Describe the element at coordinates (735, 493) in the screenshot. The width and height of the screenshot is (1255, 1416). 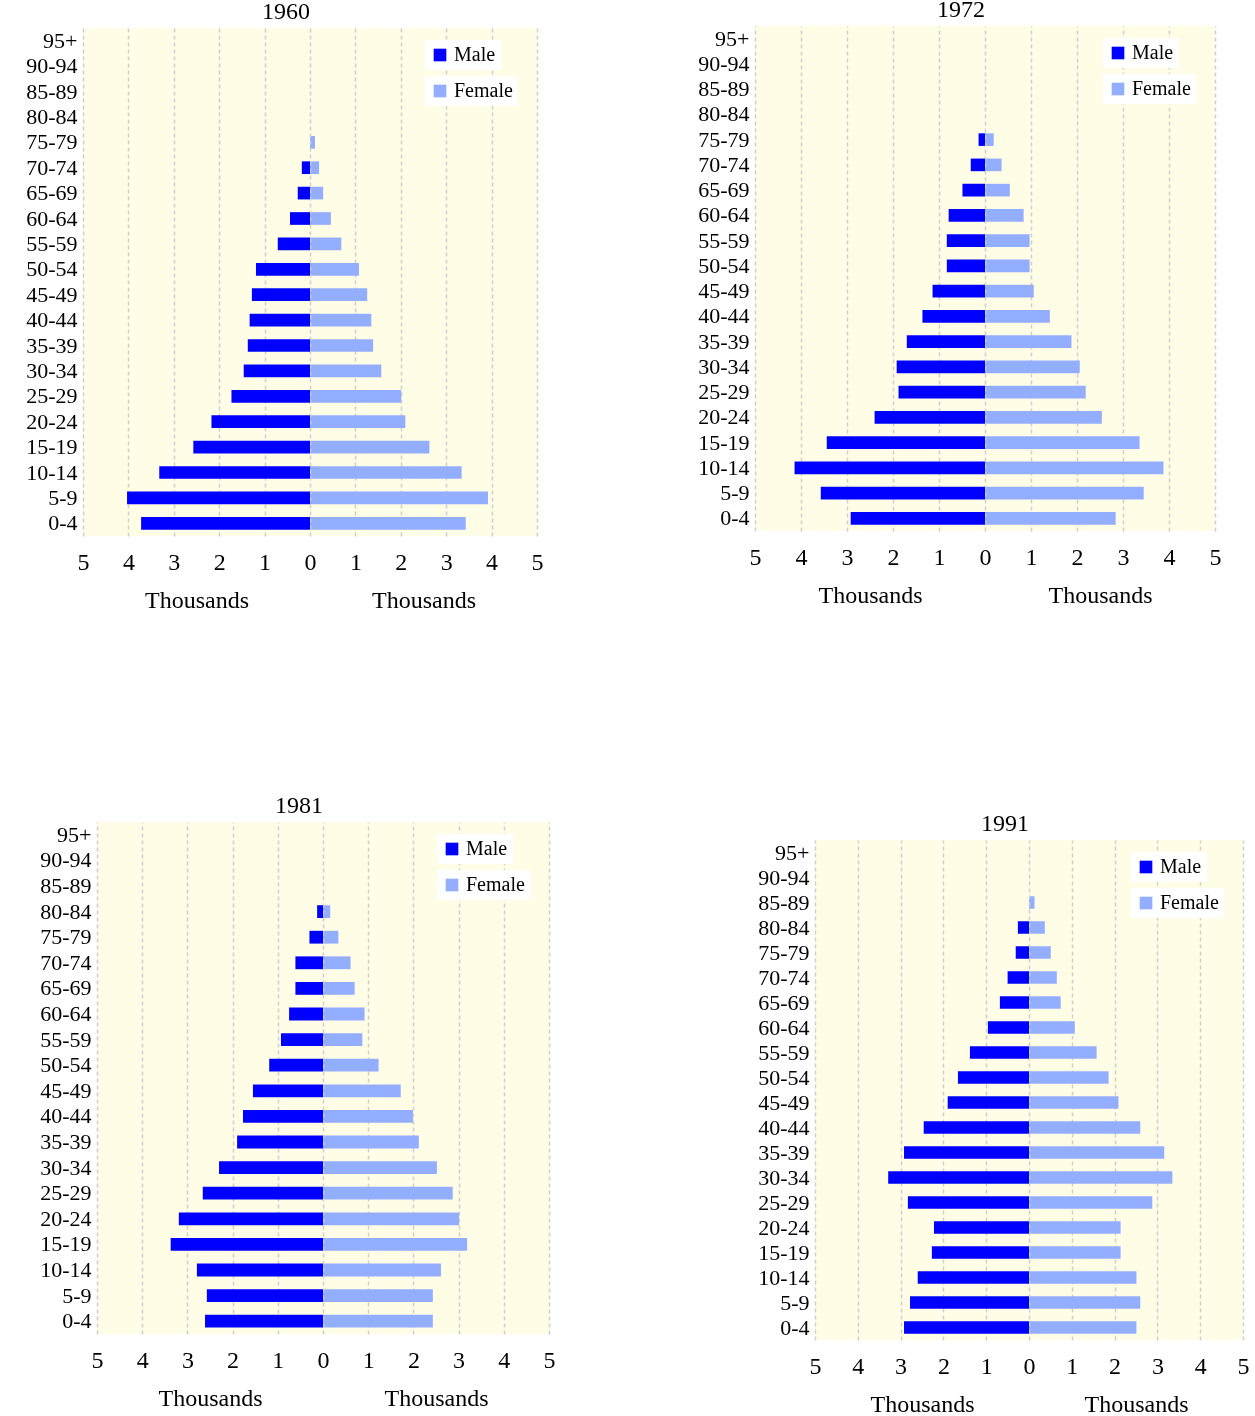
I see `y-tick-label: 5-9` at that location.